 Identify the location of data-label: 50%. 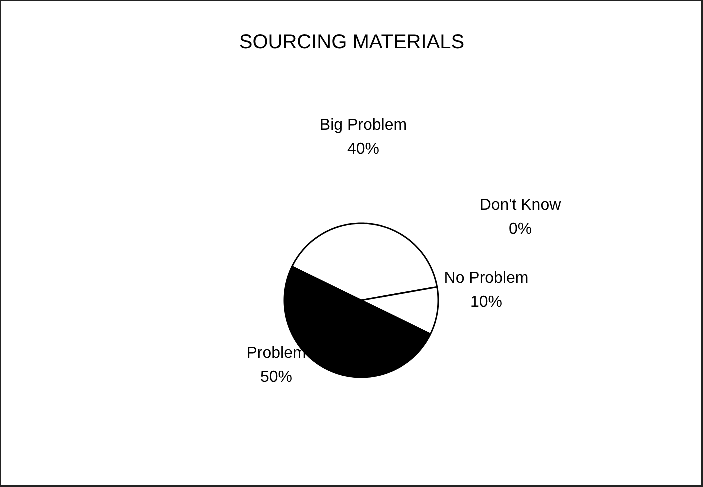
(276, 377).